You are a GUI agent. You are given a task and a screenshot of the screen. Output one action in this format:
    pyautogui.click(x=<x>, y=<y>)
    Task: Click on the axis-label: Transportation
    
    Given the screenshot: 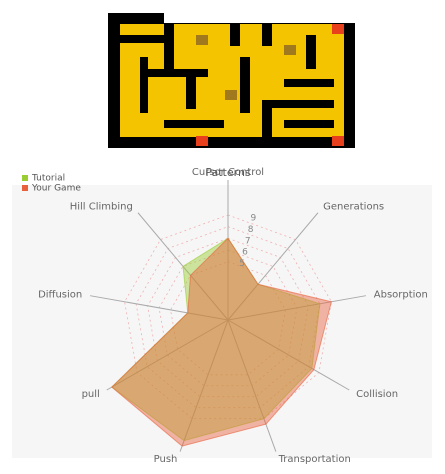 What is the action you would take?
    pyautogui.click(x=314, y=459)
    